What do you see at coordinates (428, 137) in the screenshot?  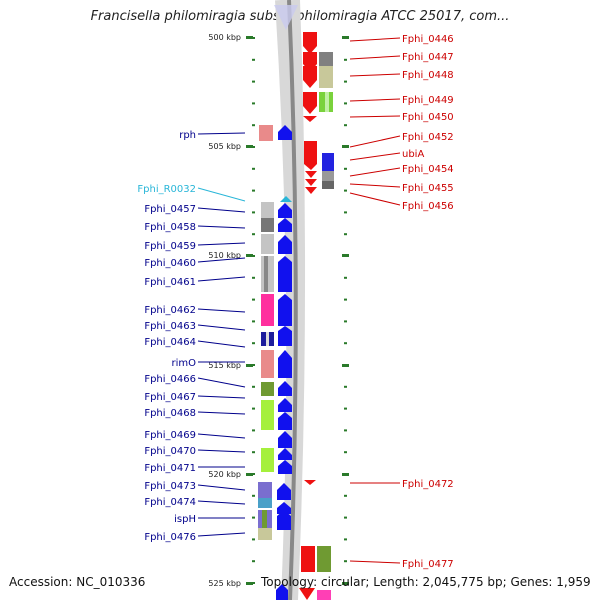 I see `gene-label: Fphi_0452` at bounding box center [428, 137].